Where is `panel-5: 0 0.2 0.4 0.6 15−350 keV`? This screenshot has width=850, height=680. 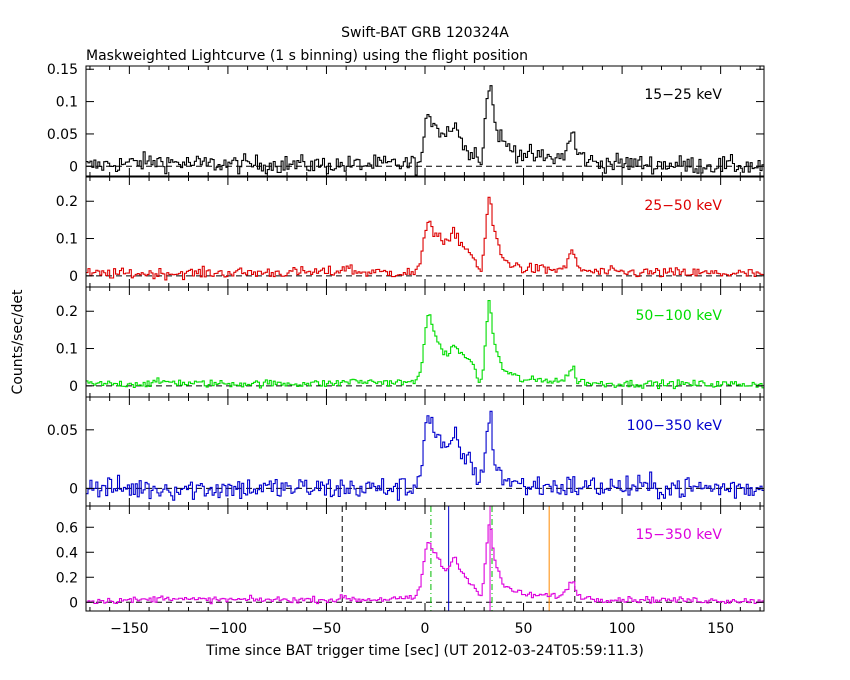
panel-5: 0 0.2 0.4 0.6 15−350 keV is located at coordinates (410, 558).